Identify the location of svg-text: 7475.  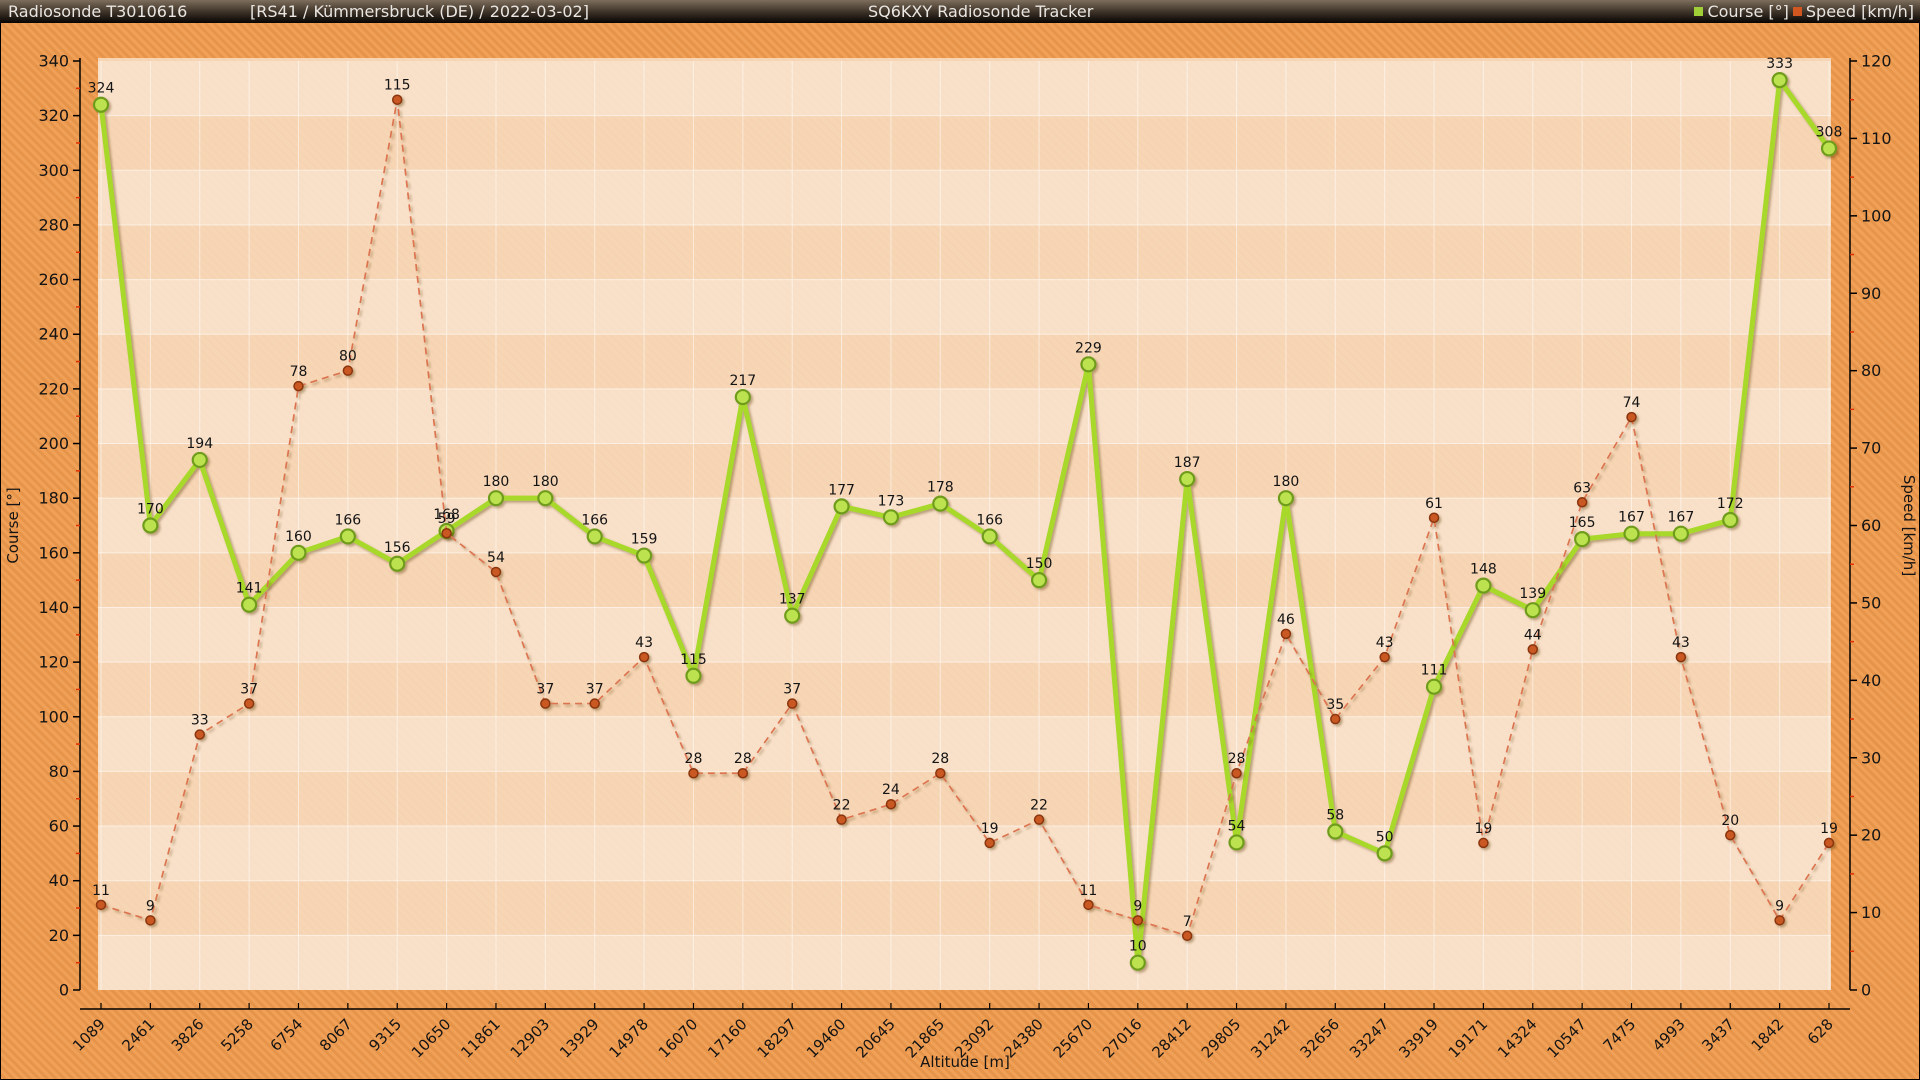
(1620, 1035).